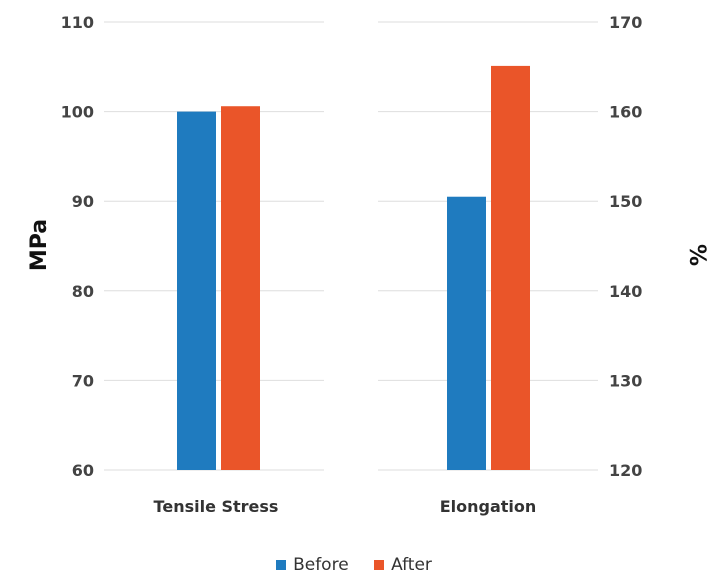 This screenshot has width=708, height=578. I want to click on legend-label-before: Before, so click(321, 565).